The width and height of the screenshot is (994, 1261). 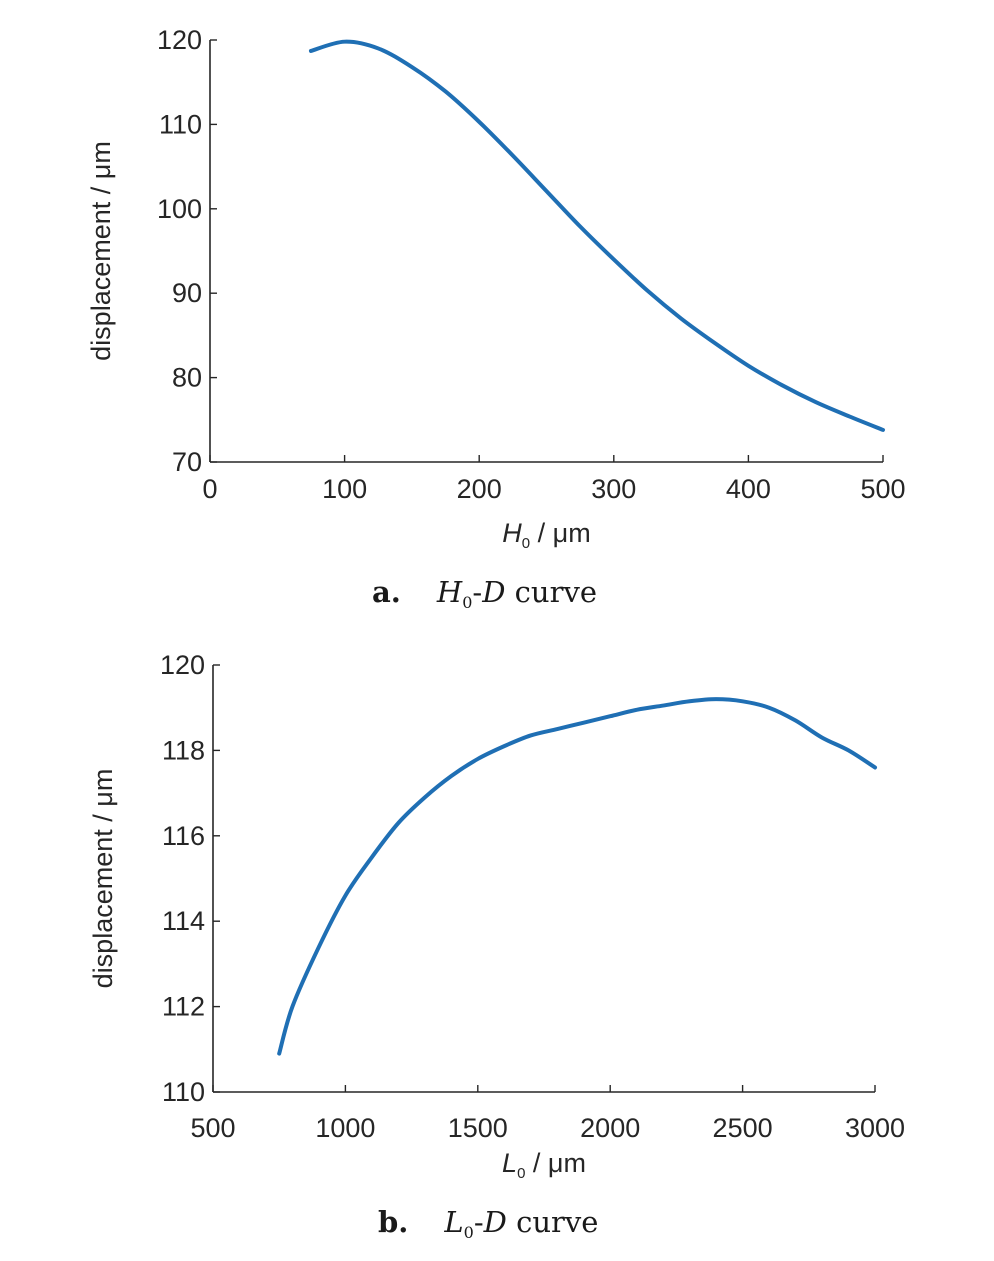 I want to click on figure-caption: a. H0-D curve, so click(x=484, y=593).